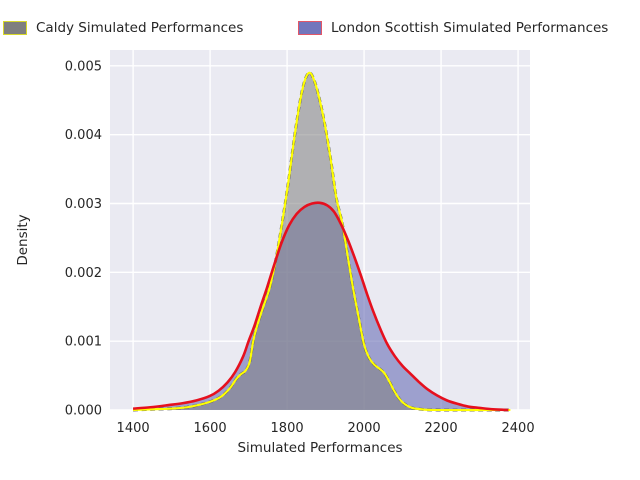 The height and width of the screenshot is (480, 640). I want to click on x-tick-labels: 1400 1600 1800 2000 2200 2400, so click(326, 428).